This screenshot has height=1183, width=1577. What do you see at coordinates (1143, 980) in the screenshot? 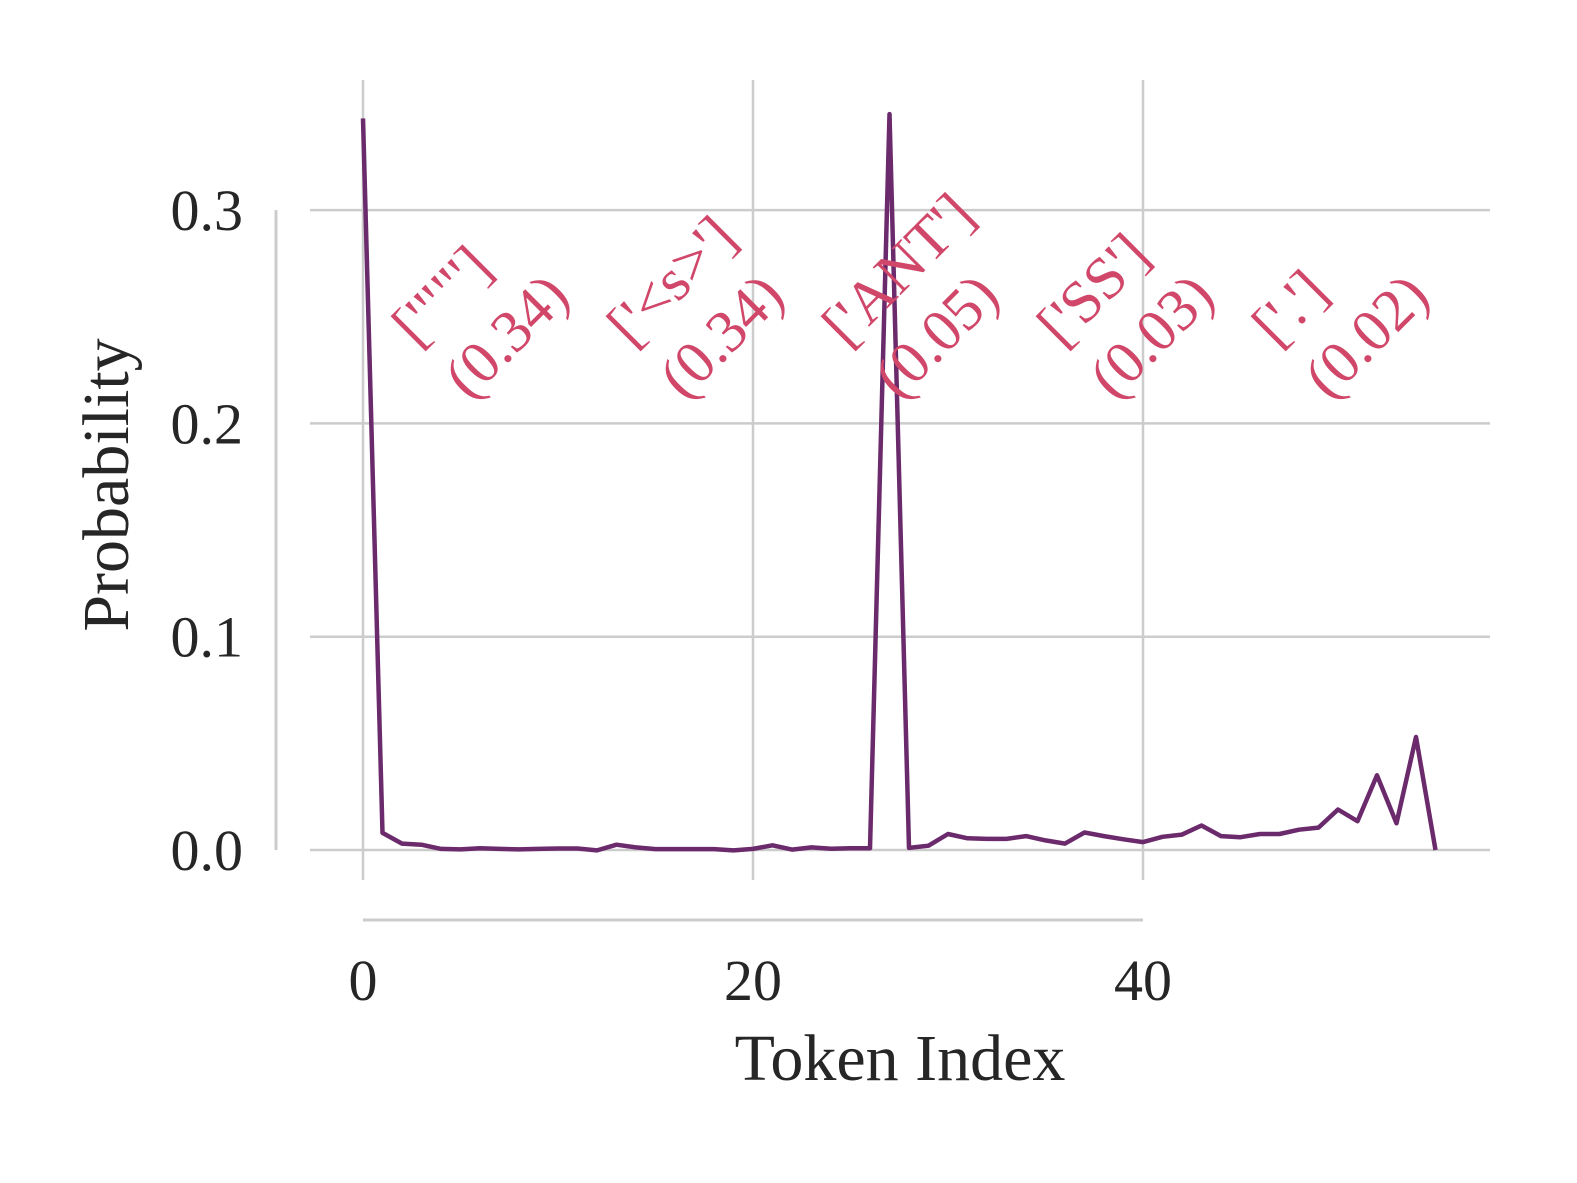
I see `x-tick-label: 40` at bounding box center [1143, 980].